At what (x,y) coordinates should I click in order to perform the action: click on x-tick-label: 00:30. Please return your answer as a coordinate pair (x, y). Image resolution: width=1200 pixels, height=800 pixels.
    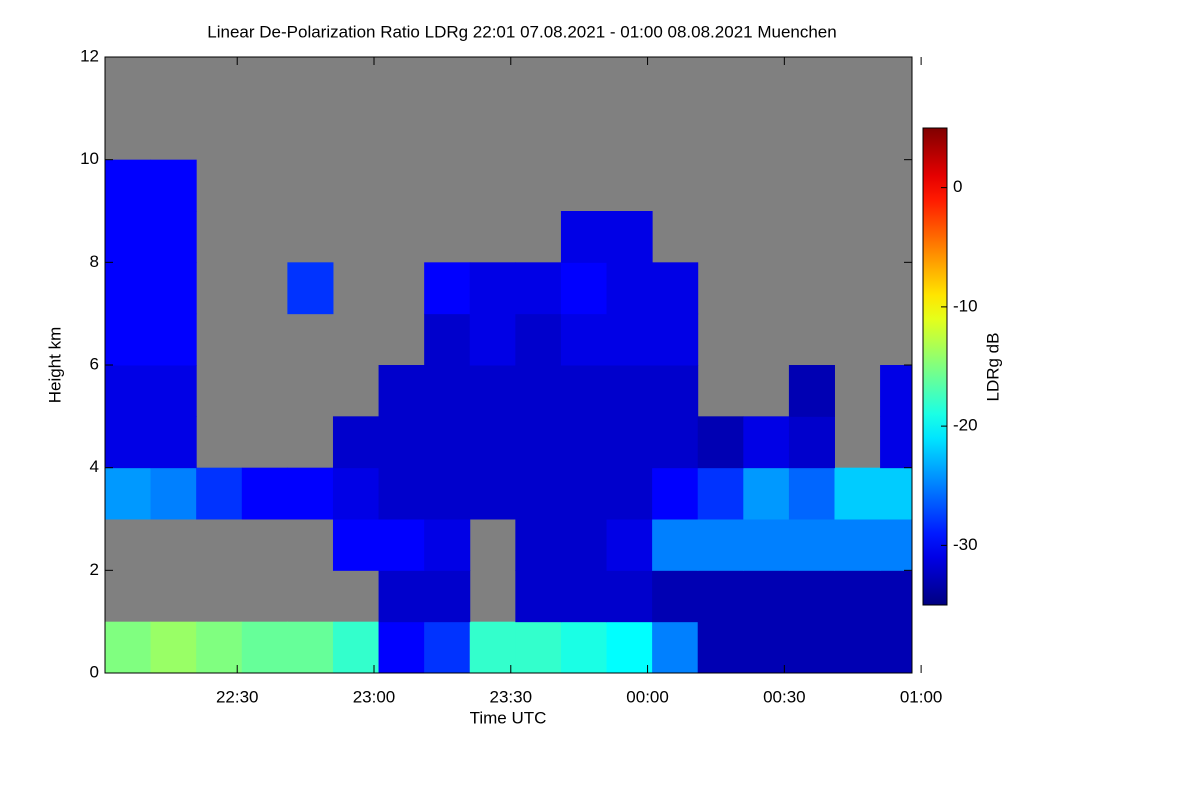
    Looking at the image, I should click on (784, 696).